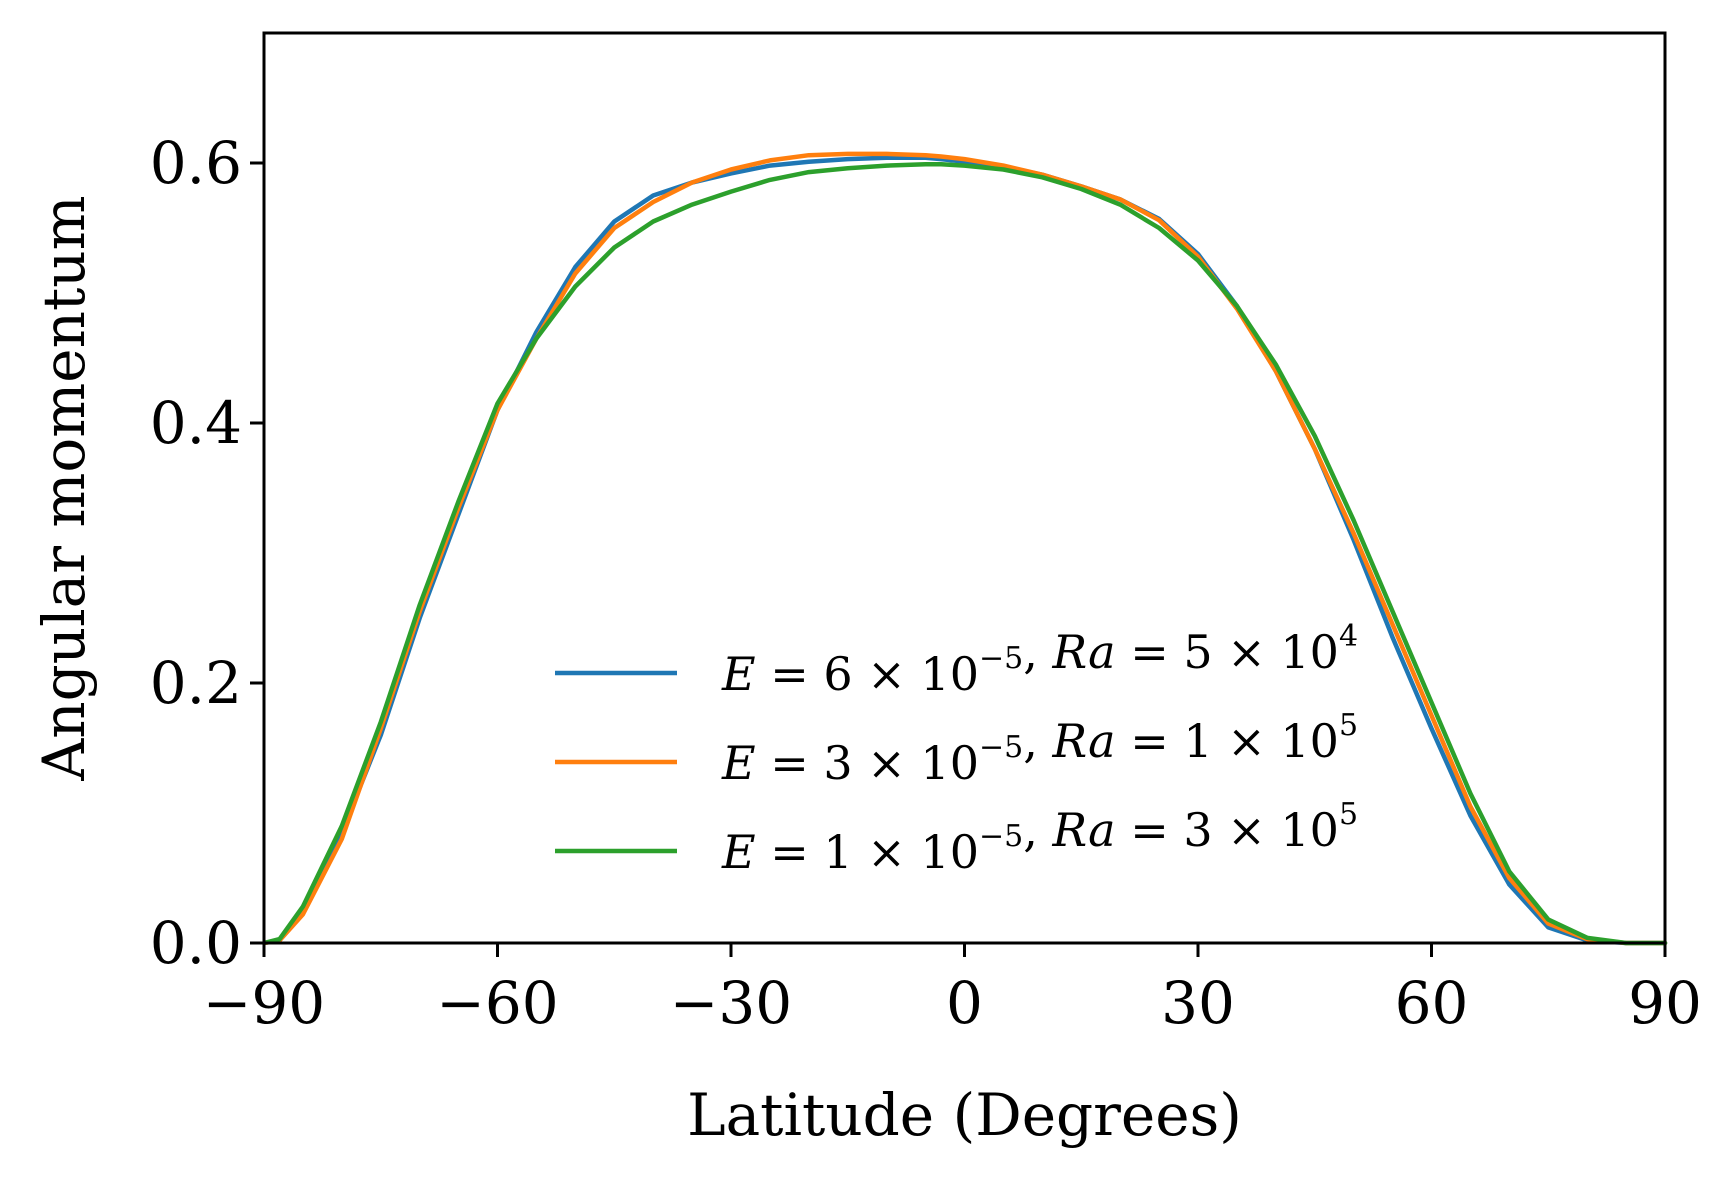 This screenshot has width=1725, height=1180. I want to click on y-axis: 0.0 0.2 0.4 0.6, so click(207, 553).